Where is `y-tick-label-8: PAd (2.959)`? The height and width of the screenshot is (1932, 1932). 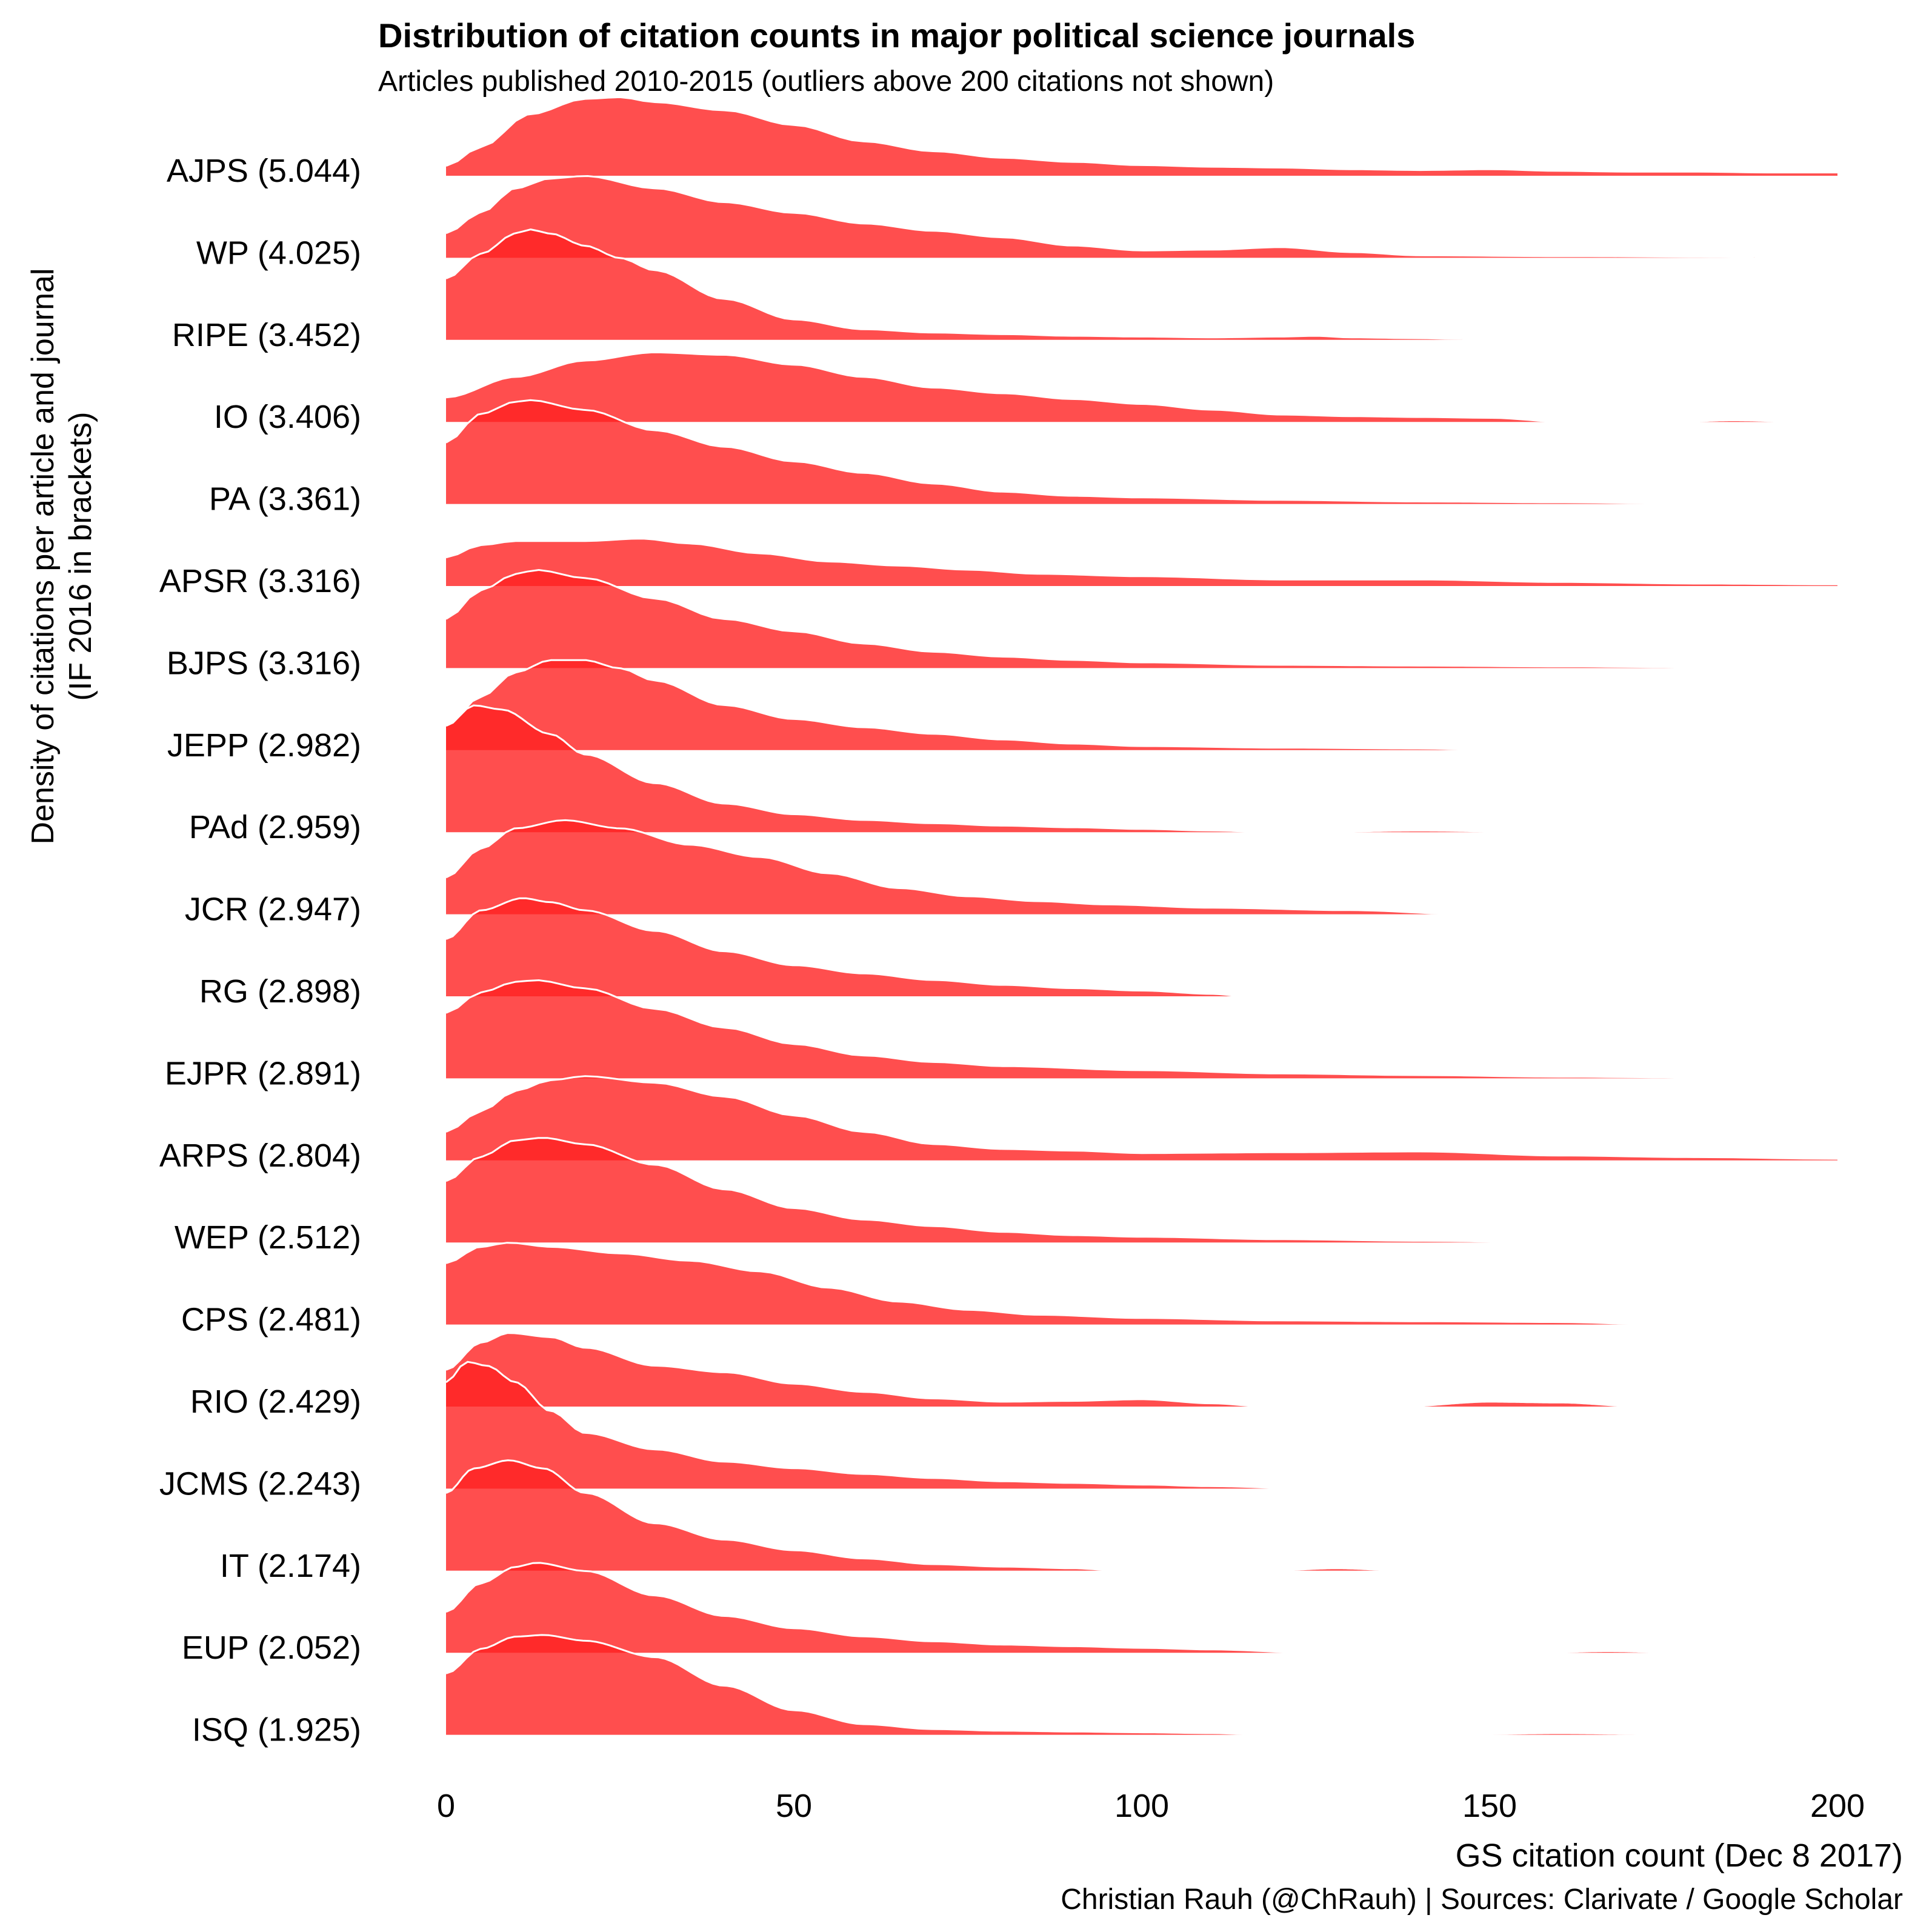 y-tick-label-8: PAd (2.959) is located at coordinates (275, 827).